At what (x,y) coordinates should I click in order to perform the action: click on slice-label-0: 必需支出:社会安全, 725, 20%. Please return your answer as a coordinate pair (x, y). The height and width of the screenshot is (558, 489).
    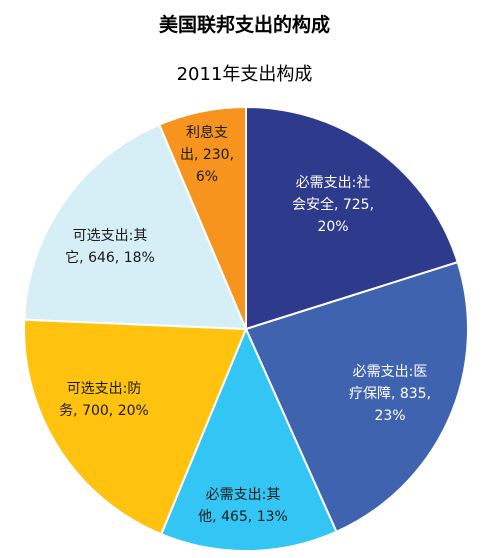
    Looking at the image, I should click on (333, 205).